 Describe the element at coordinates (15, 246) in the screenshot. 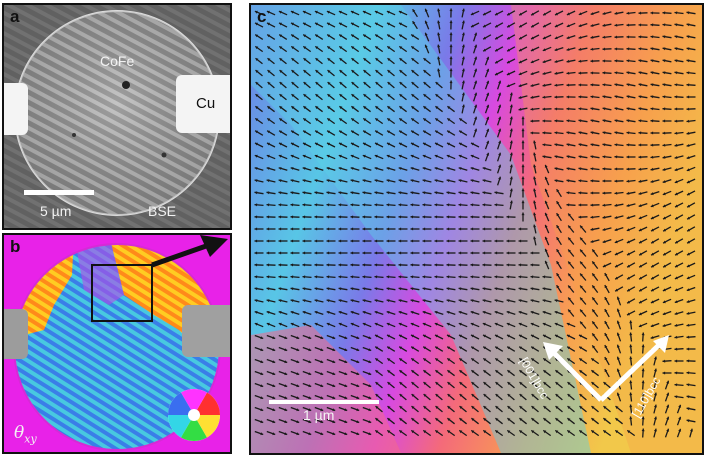

I see `panel-b-label: b` at that location.